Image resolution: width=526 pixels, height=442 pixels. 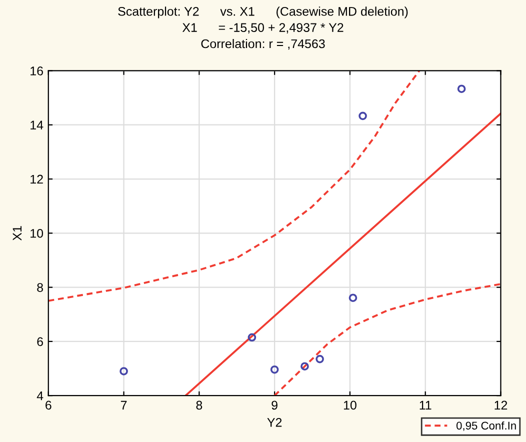 I want to click on y-tick-label: 12, so click(x=36, y=179).